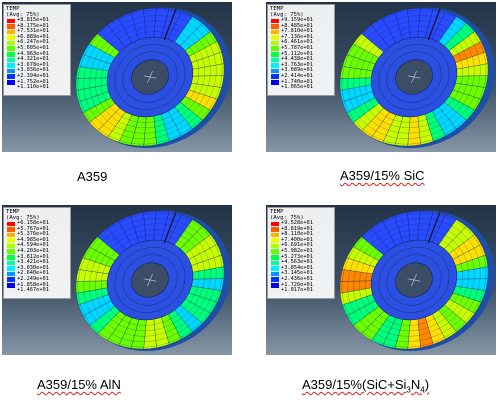  Describe the element at coordinates (297, 228) in the screenshot. I see `legend-value: +8.819e+01` at that location.